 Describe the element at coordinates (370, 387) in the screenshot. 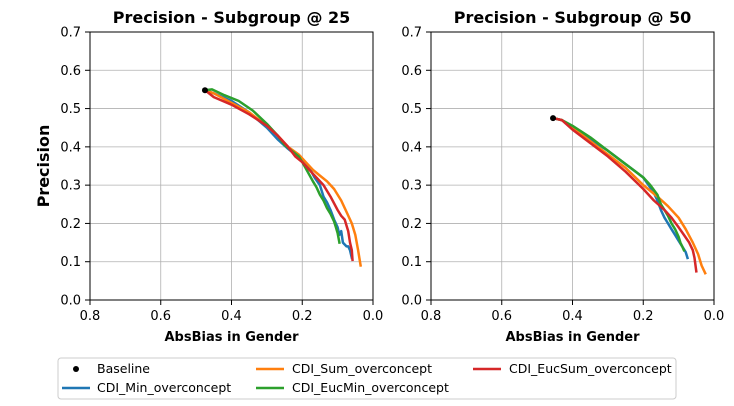

I see `legend-label-eucmin: CDI_EucMin_overconcept` at that location.